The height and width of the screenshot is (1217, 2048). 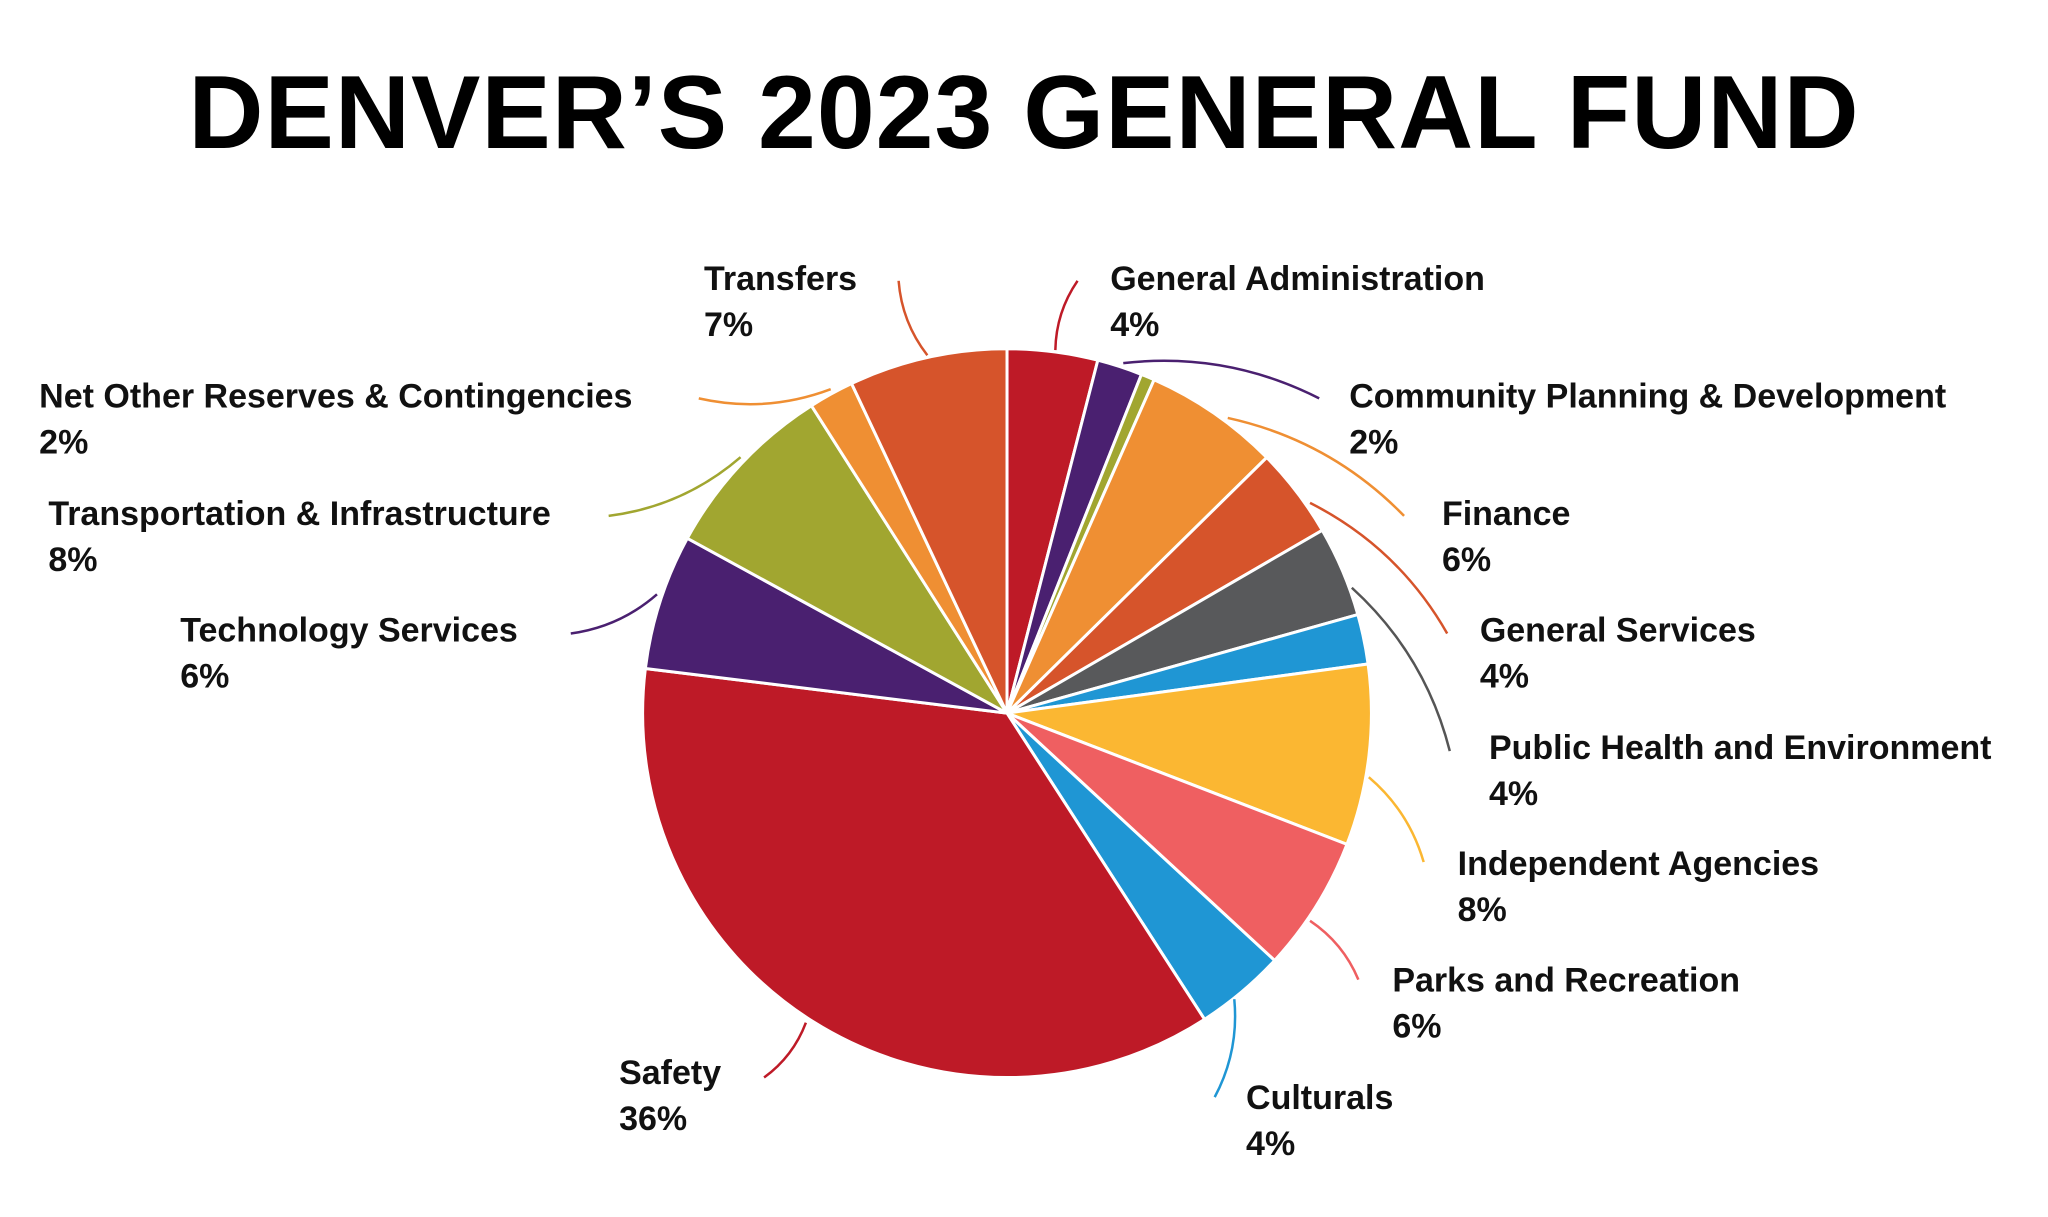 What do you see at coordinates (1319, 1098) in the screenshot?
I see `slice-label: Culturals` at bounding box center [1319, 1098].